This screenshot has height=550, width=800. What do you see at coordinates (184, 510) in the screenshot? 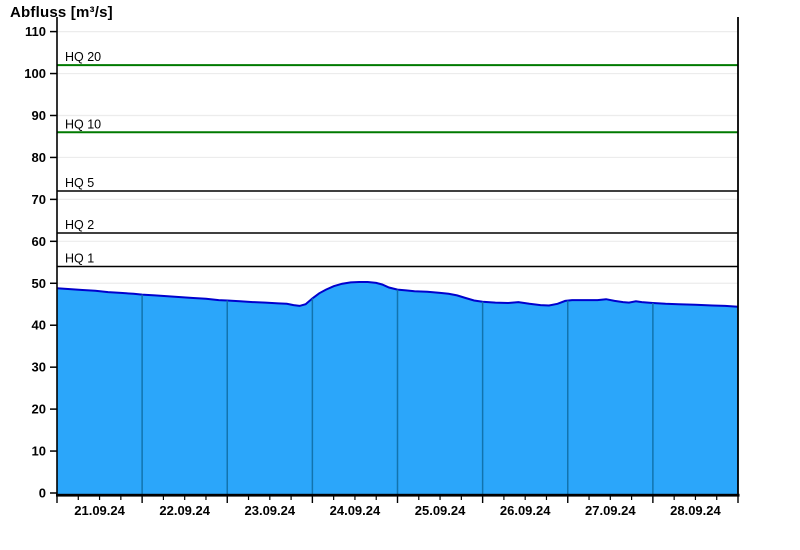
I see `x-tick-label: 22.09.24` at bounding box center [184, 510].